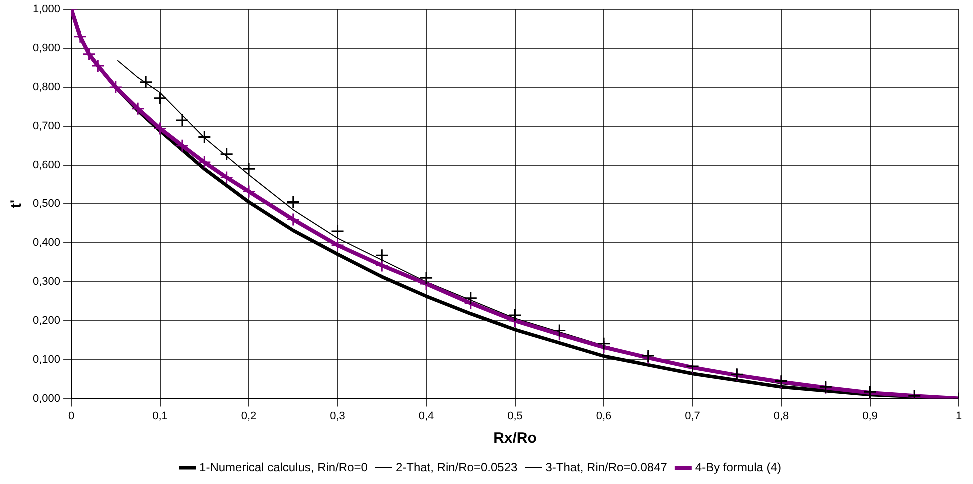  What do you see at coordinates (46, 320) in the screenshot?
I see `y-tick-label: 0,200` at bounding box center [46, 320].